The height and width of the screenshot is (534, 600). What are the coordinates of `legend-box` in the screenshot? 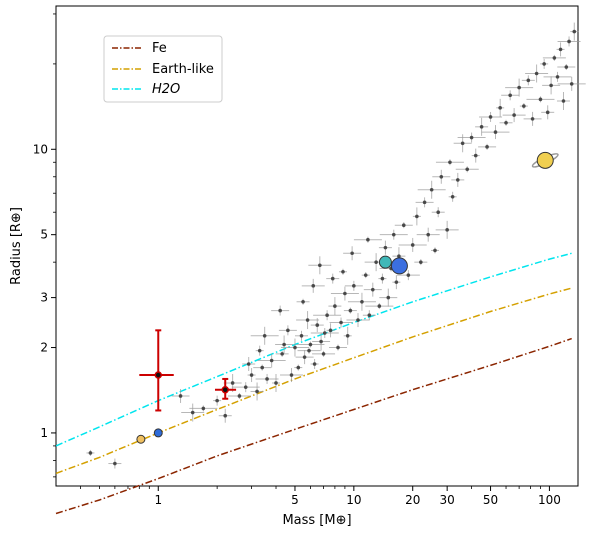 It's located at (163, 69).